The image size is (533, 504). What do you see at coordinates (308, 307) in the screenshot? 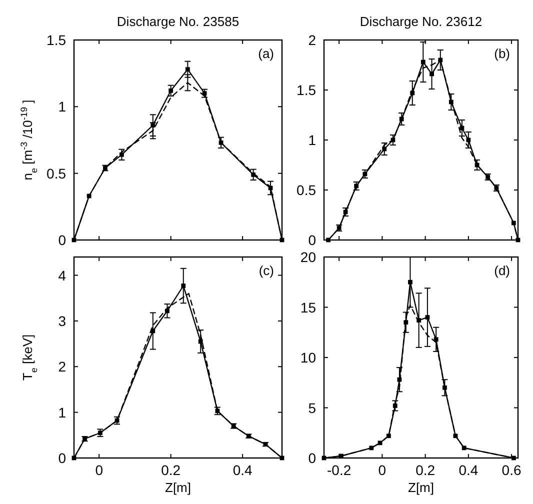
I see `y-tick-label: 15` at bounding box center [308, 307].